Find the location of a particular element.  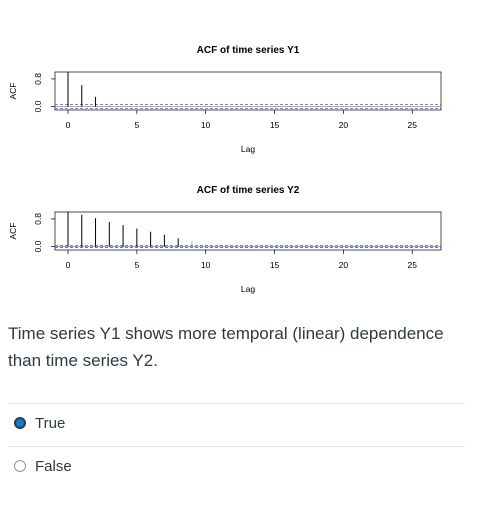

chart-title: ACF of time series Y2 is located at coordinates (248, 190).